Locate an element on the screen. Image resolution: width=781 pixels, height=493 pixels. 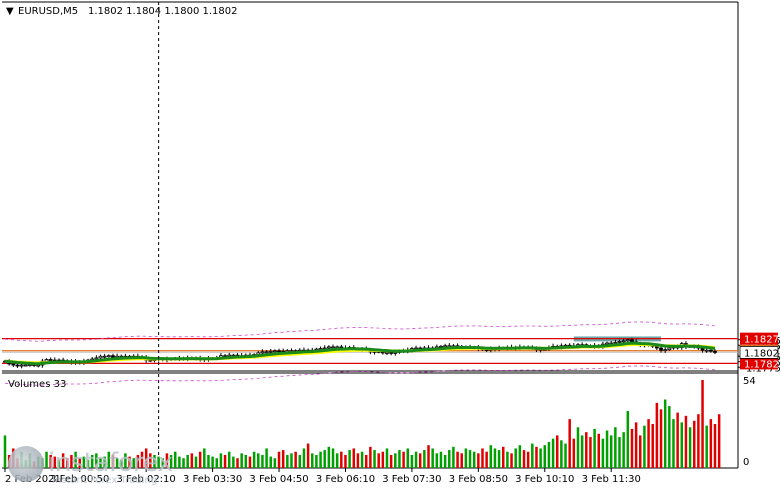
level-price-label: 1.1827 is located at coordinates (761, 340).